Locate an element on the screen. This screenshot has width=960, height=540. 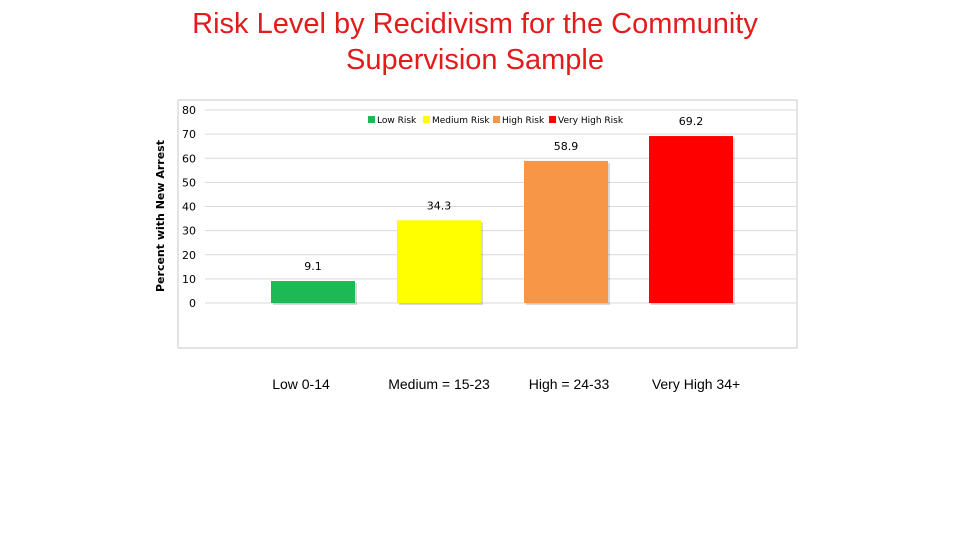
legend-label: Medium Risk is located at coordinates (461, 121).